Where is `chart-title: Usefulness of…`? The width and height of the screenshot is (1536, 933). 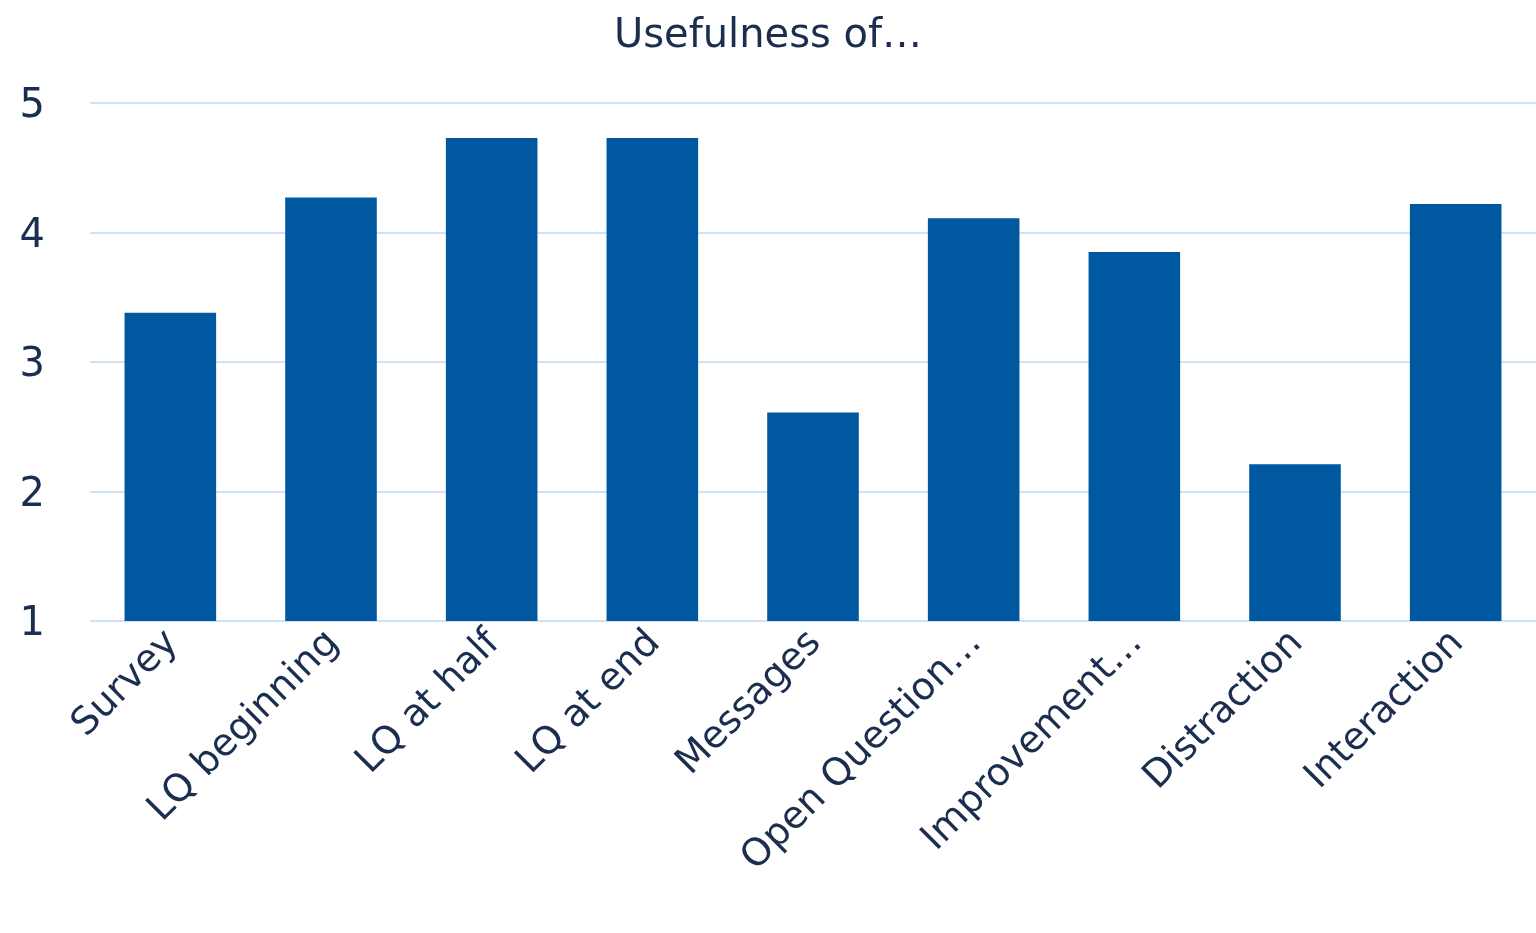
chart-title: Usefulness of… is located at coordinates (768, 33).